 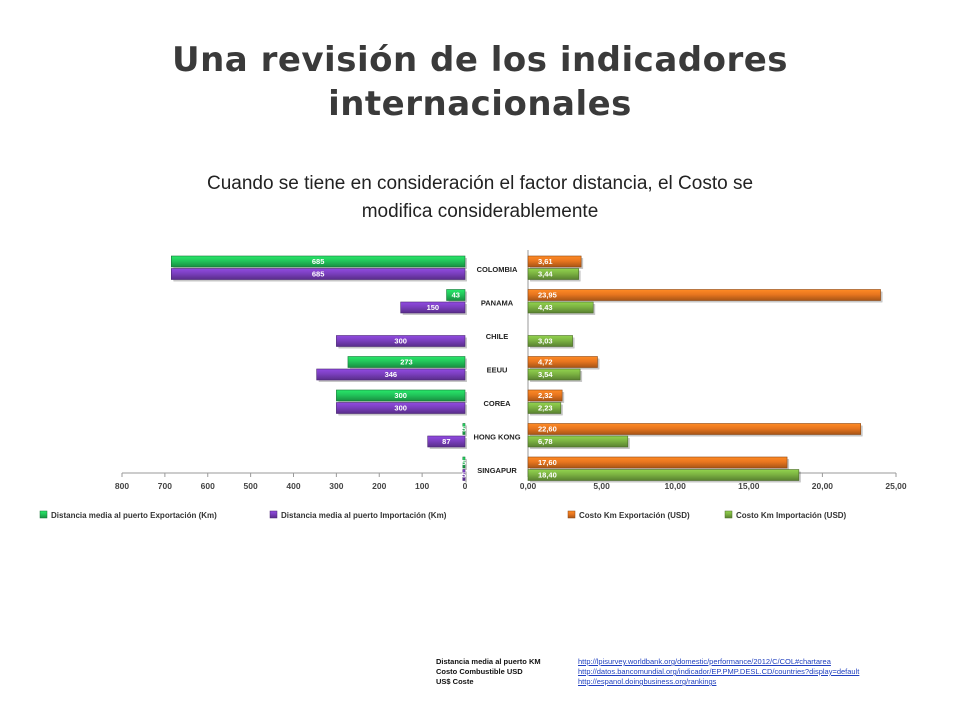 What do you see at coordinates (479, 671) in the screenshot?
I see `source-label: Costo Combustible USD` at bounding box center [479, 671].